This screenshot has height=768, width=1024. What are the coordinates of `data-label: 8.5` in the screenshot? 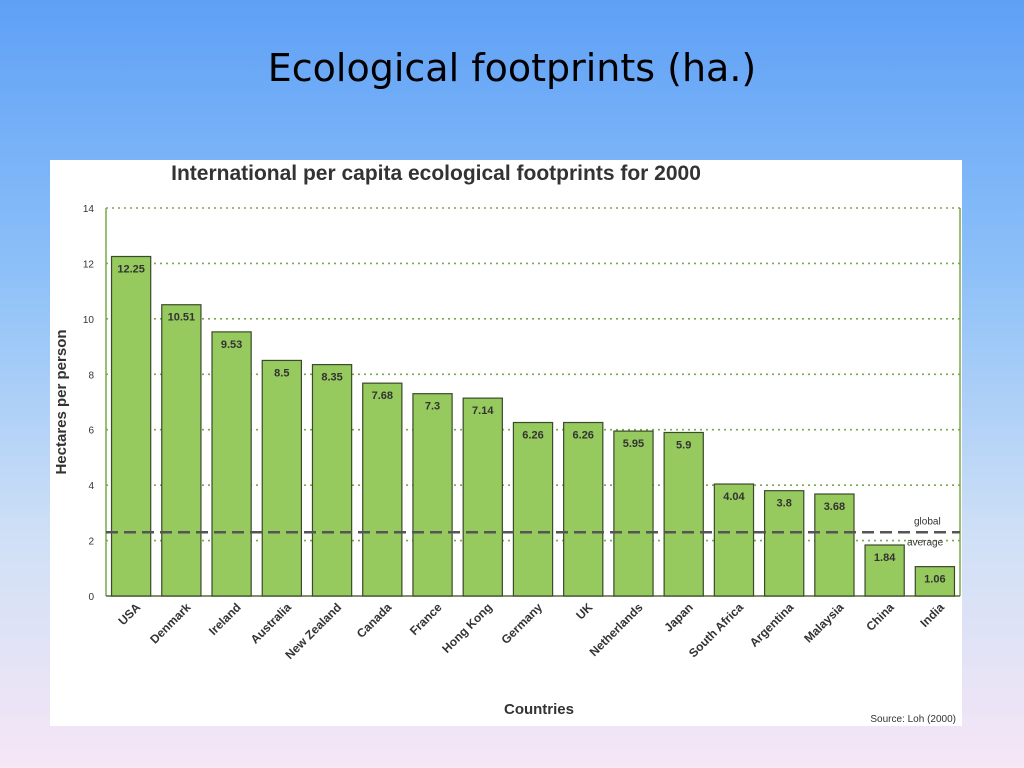 It's located at (281, 373).